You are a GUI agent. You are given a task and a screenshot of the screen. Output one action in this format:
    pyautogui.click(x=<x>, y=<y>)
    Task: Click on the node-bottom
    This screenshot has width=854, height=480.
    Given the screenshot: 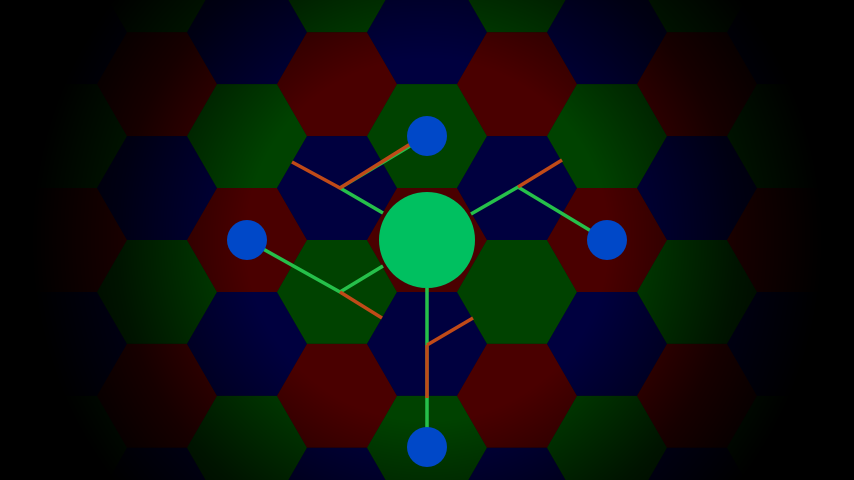 What is the action you would take?
    pyautogui.click(x=427, y=447)
    